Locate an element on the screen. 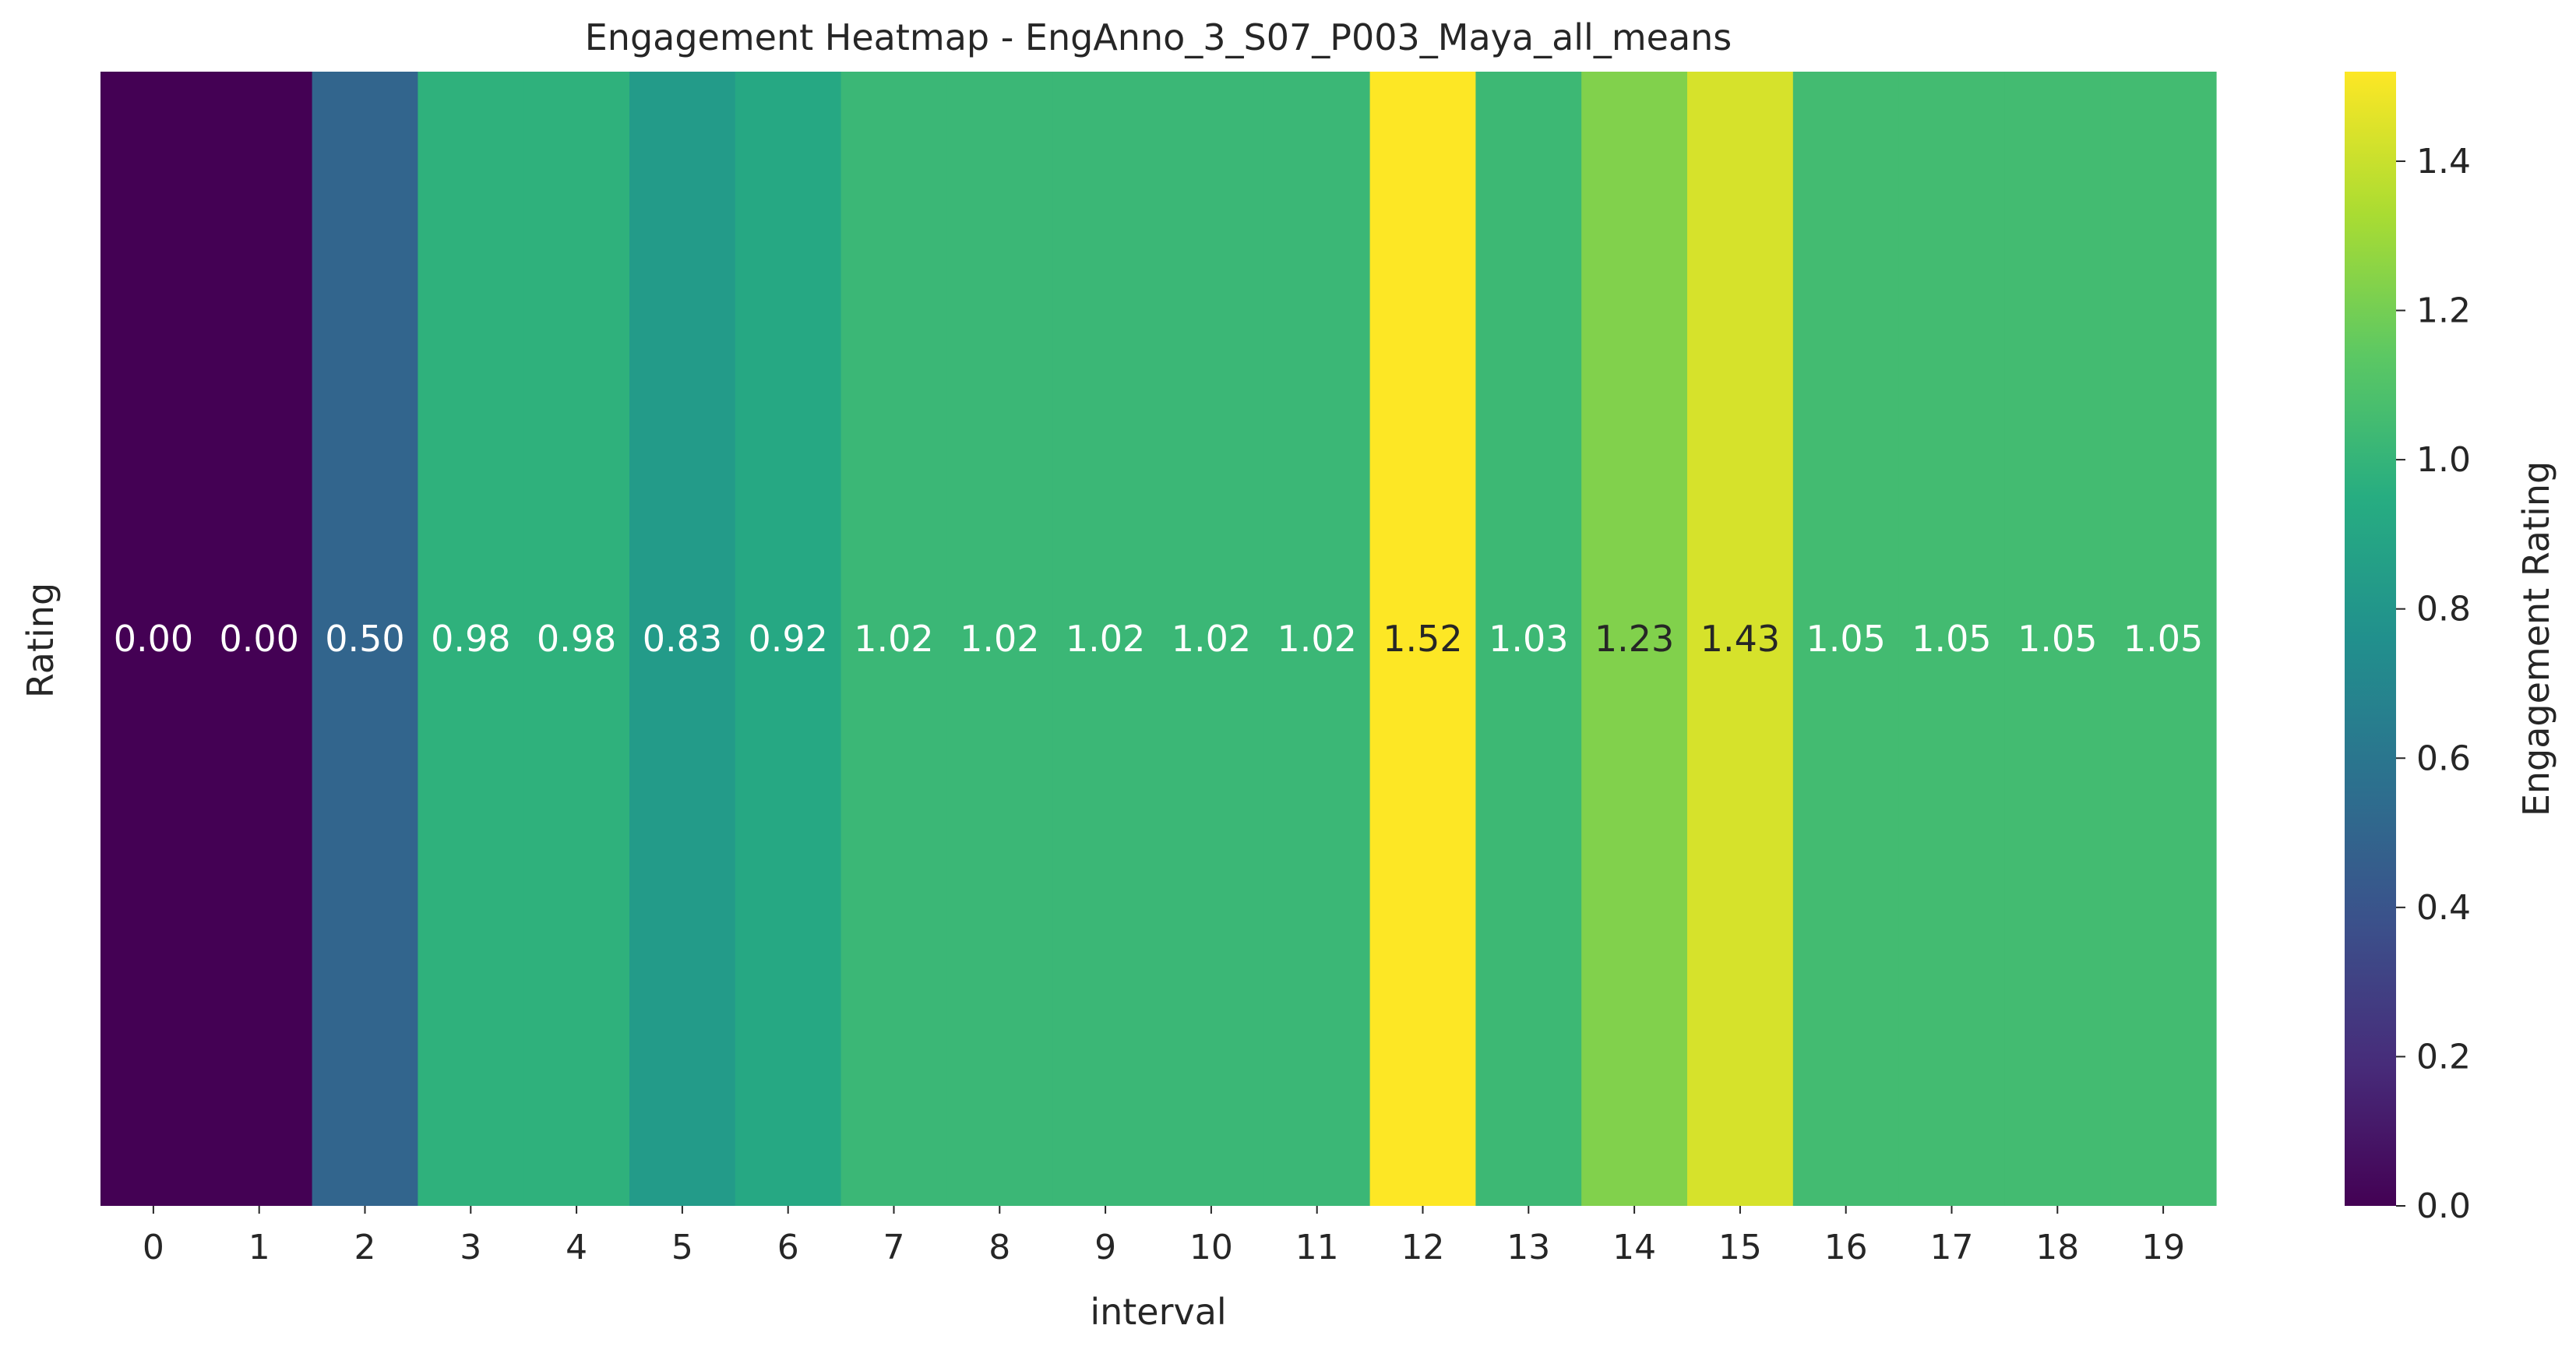 This screenshot has height=1357, width=2576. x-tick-label-18: 18 is located at coordinates (2057, 1247).